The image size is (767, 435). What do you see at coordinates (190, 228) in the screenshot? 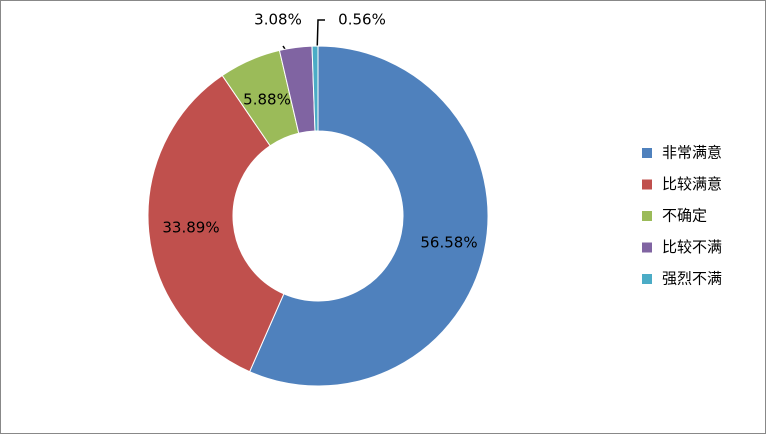
I see `data-label: 33.89%` at bounding box center [190, 228].